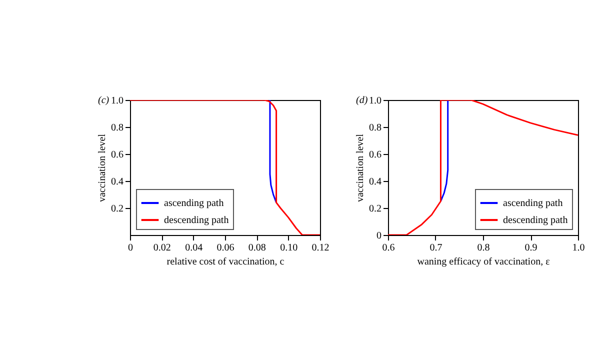 This screenshot has width=603, height=344. I want to click on x-tick-label: 0.12, so click(321, 248).